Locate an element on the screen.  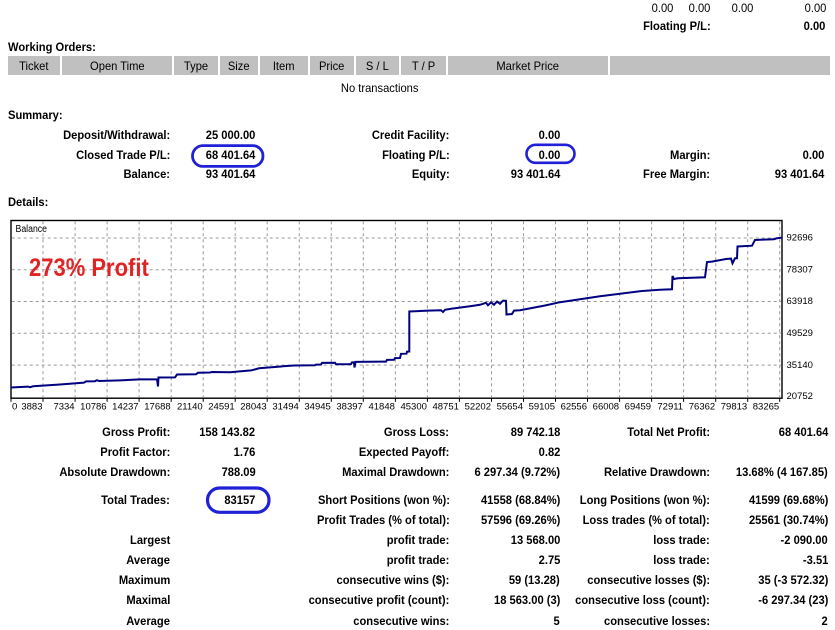
svg-text: 21140 is located at coordinates (190, 406).